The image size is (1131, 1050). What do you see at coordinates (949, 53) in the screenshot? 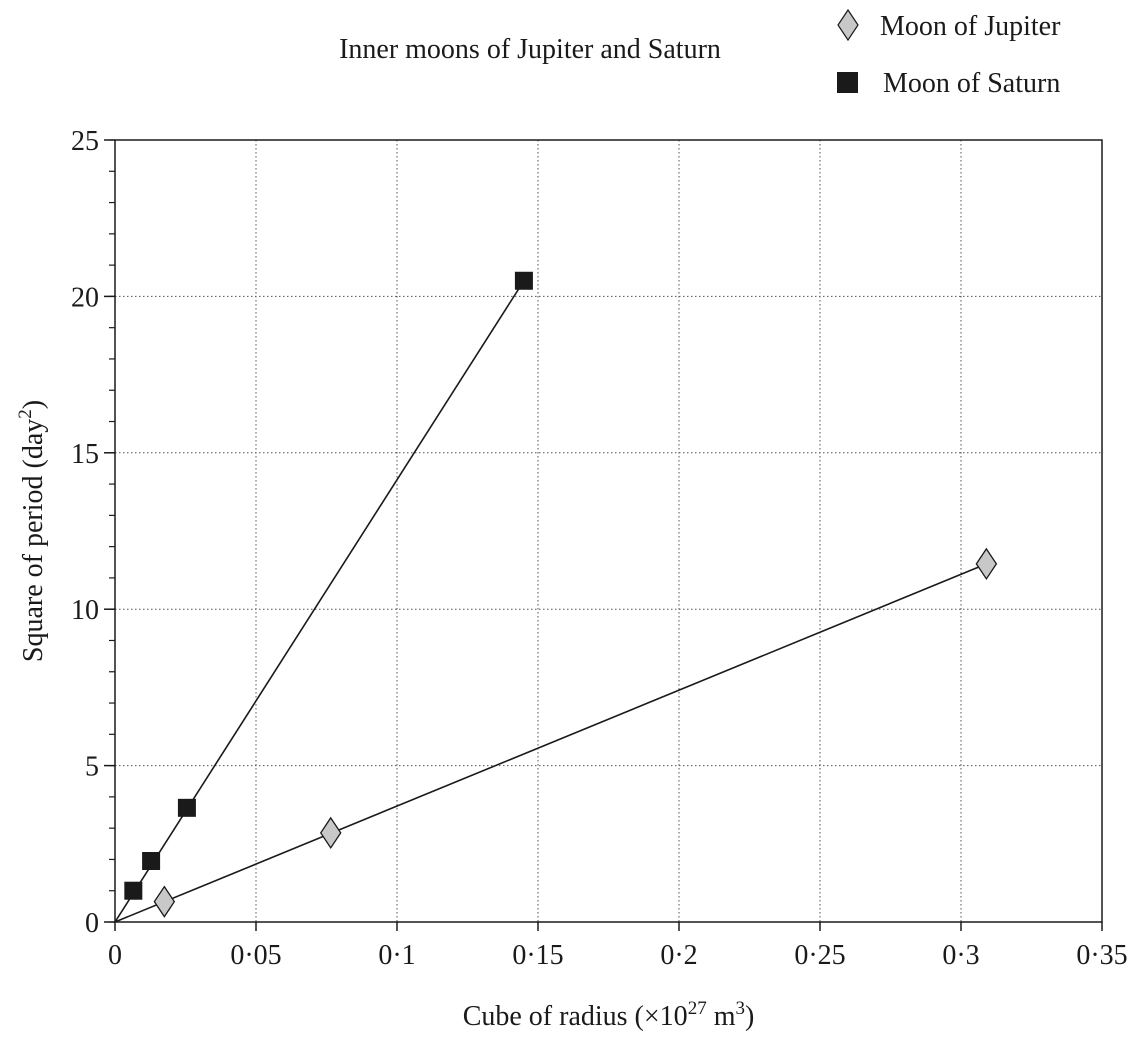
I see `legend: Moon of Jupiter Moon of Saturn` at bounding box center [949, 53].